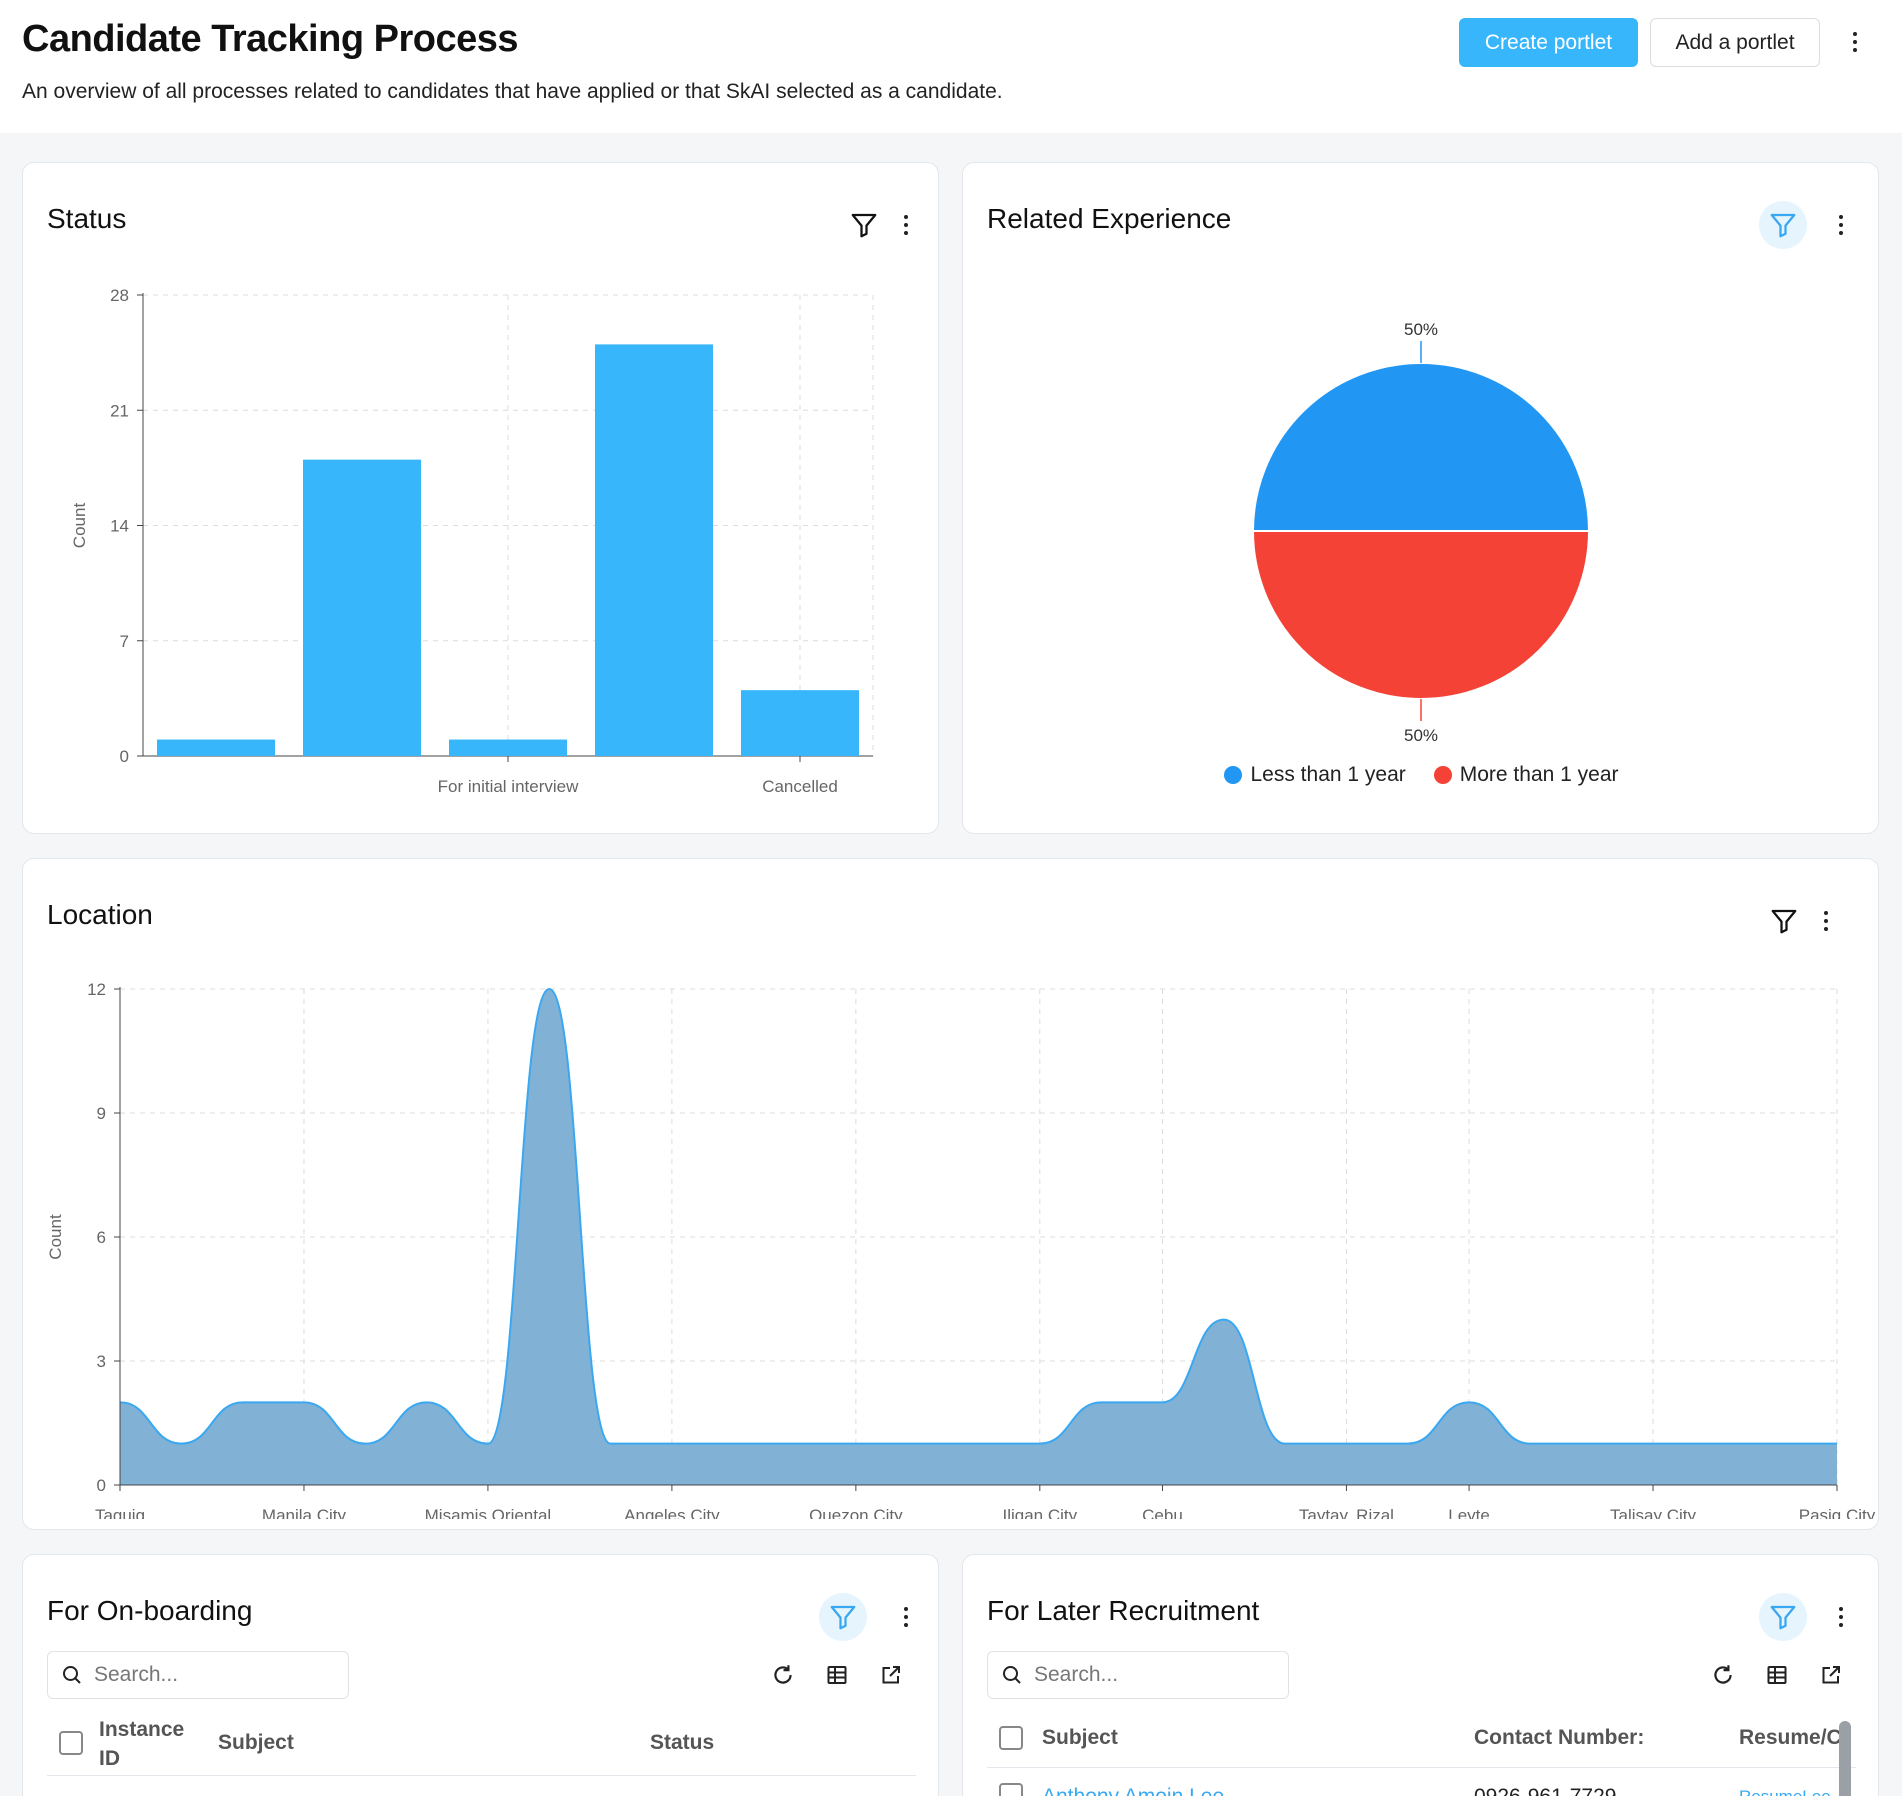 This screenshot has height=1796, width=1902. I want to click on onboarding-filter-icon, so click(843, 1617).